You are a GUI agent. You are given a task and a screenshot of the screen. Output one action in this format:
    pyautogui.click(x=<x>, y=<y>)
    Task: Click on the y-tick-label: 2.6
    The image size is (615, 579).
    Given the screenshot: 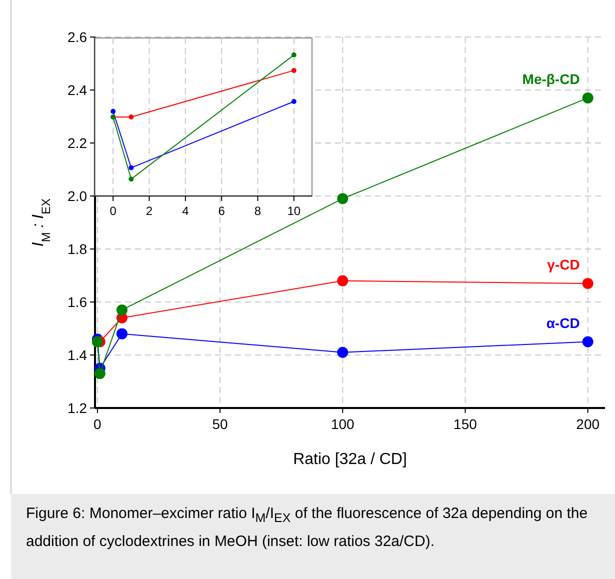 What is the action you would take?
    pyautogui.click(x=78, y=36)
    